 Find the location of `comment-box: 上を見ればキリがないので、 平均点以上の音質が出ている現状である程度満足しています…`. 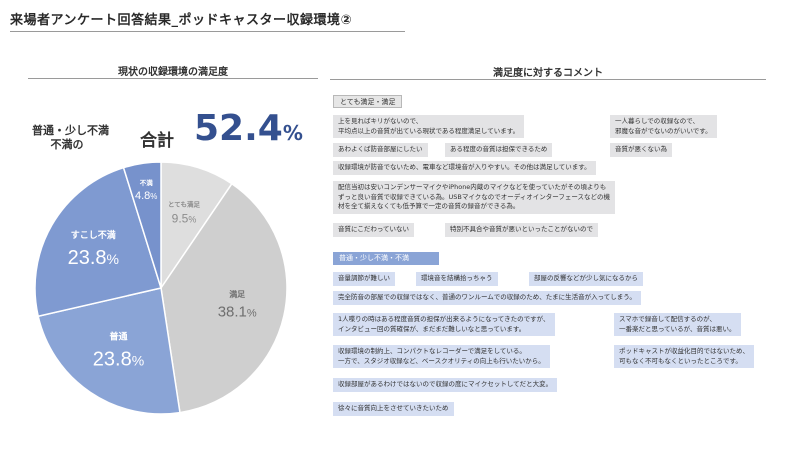

comment-box: 上を見ればキリがないので、 平均点以上の音質が出ている現状である程度満足しています… is located at coordinates (429, 126).